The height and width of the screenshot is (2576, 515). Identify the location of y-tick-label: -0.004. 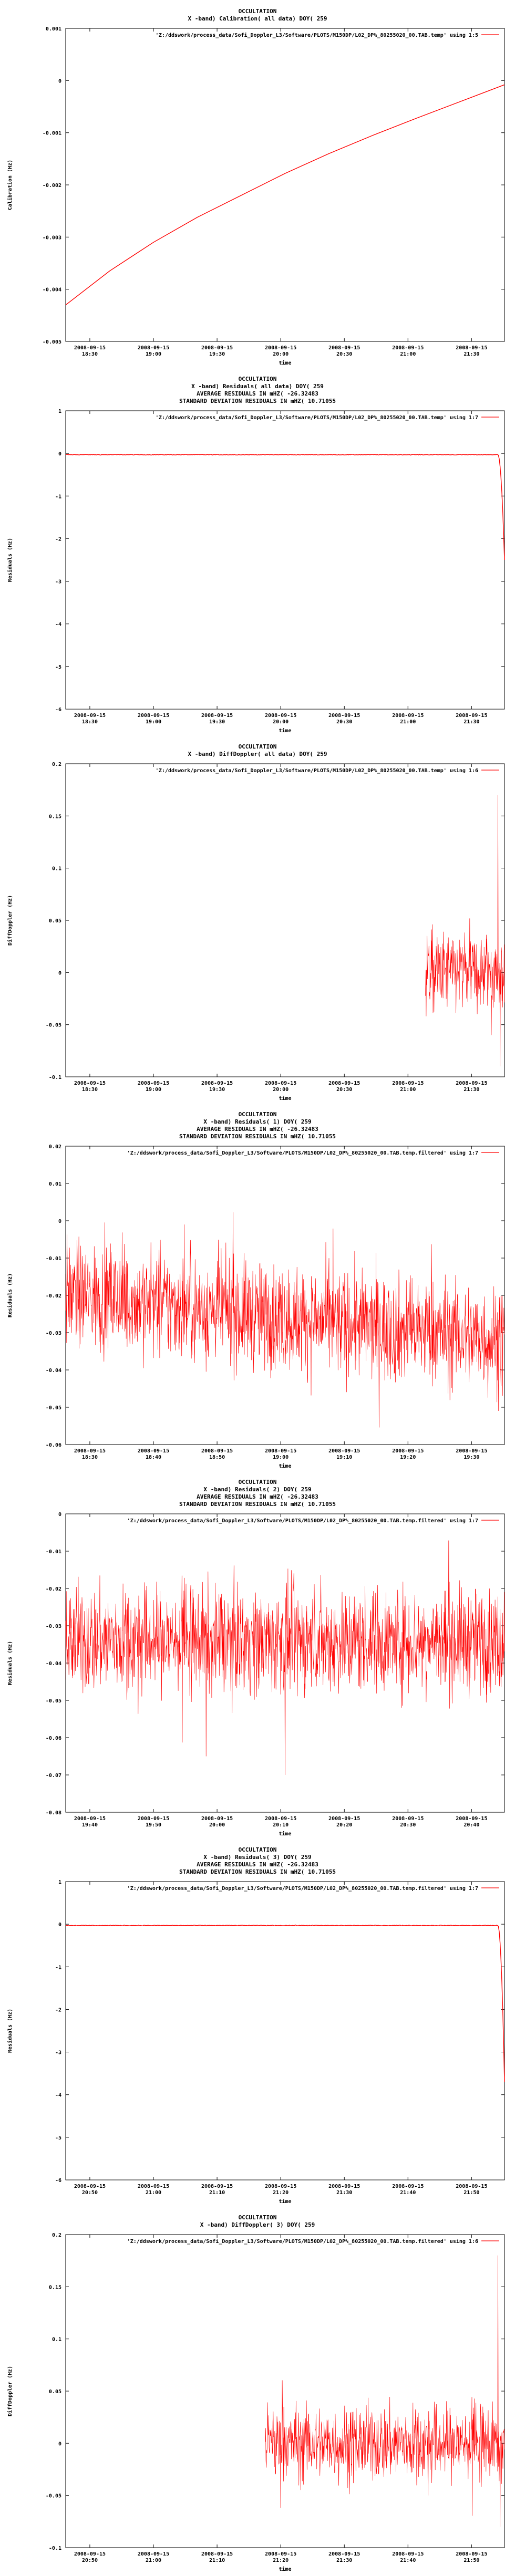
(52, 290).